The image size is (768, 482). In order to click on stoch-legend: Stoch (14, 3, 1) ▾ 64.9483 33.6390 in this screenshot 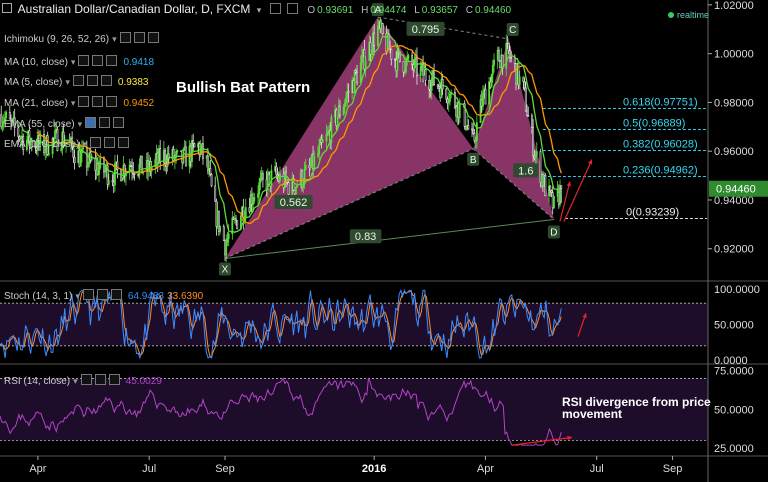, I will do `click(103, 295)`.